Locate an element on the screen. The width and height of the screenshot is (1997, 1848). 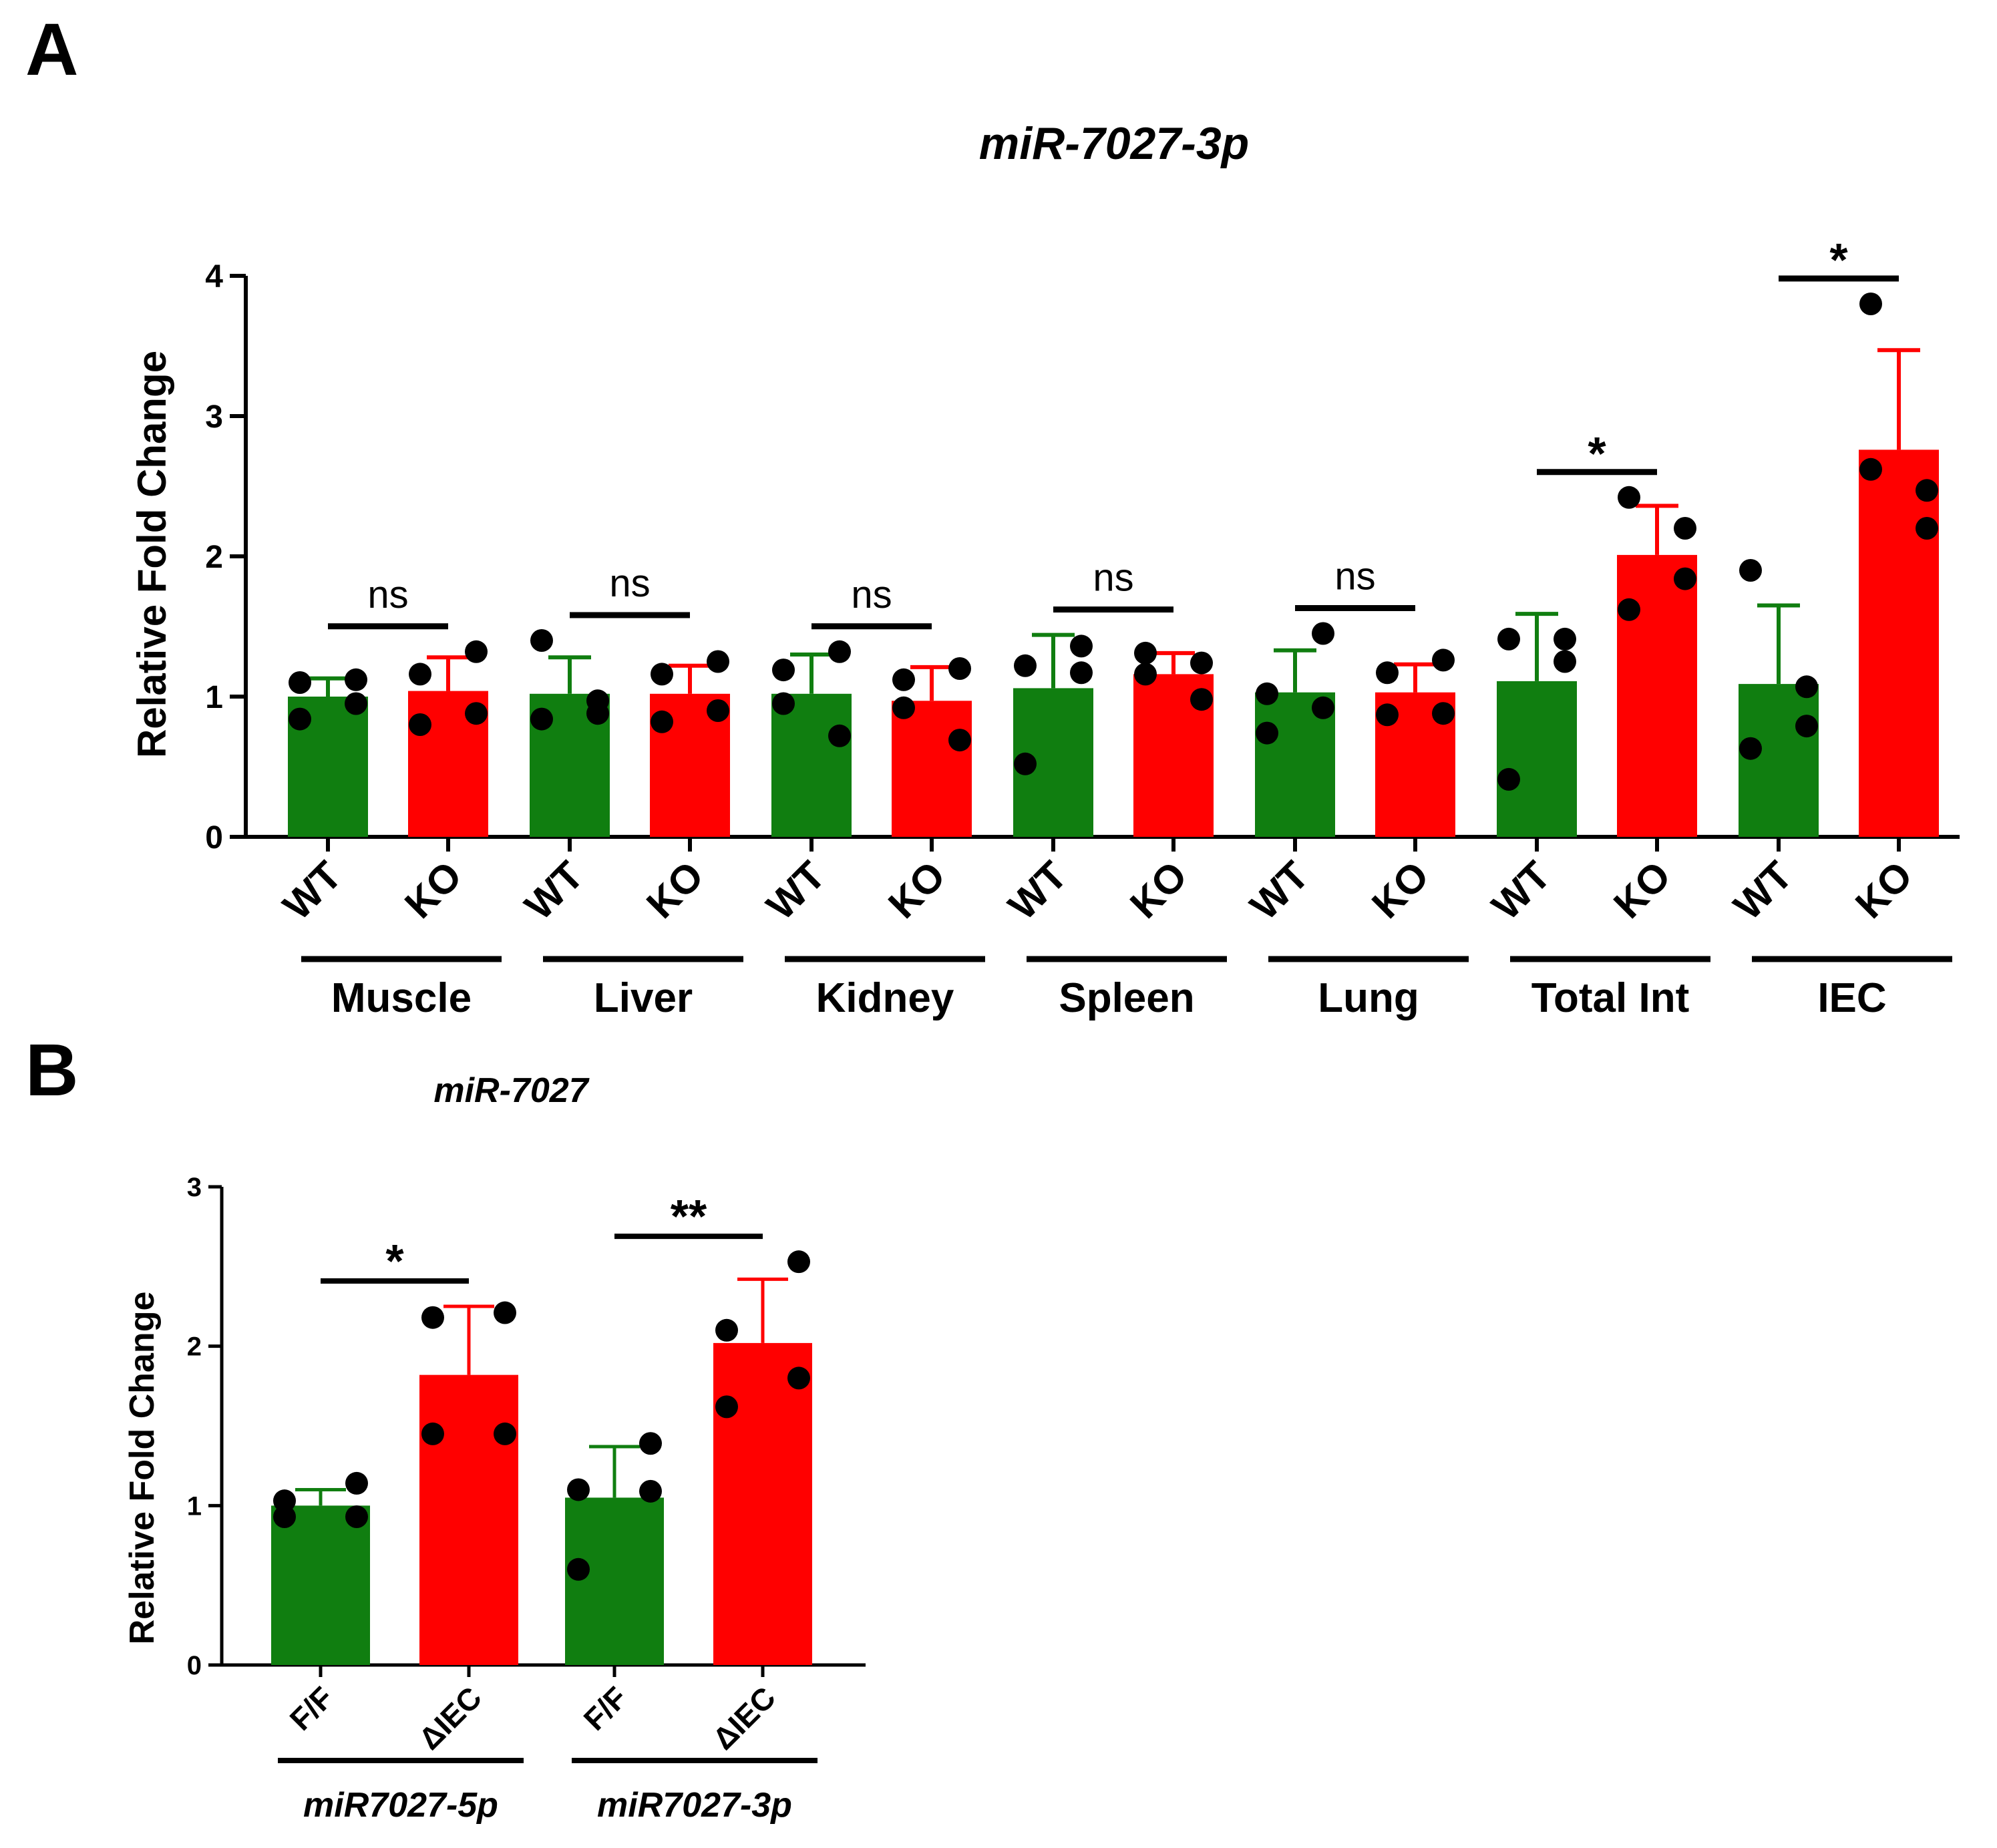
group-label: Total Int is located at coordinates (1610, 998).